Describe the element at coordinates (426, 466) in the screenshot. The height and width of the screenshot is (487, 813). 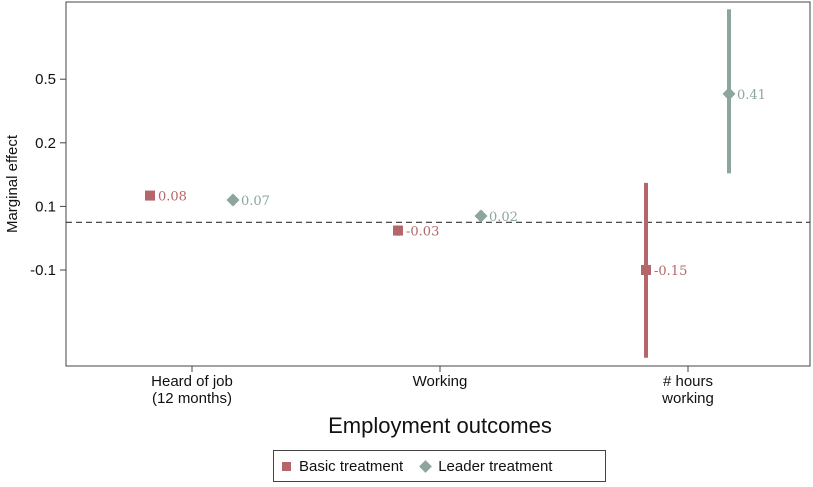
I see `legend-diamond-marker` at that location.